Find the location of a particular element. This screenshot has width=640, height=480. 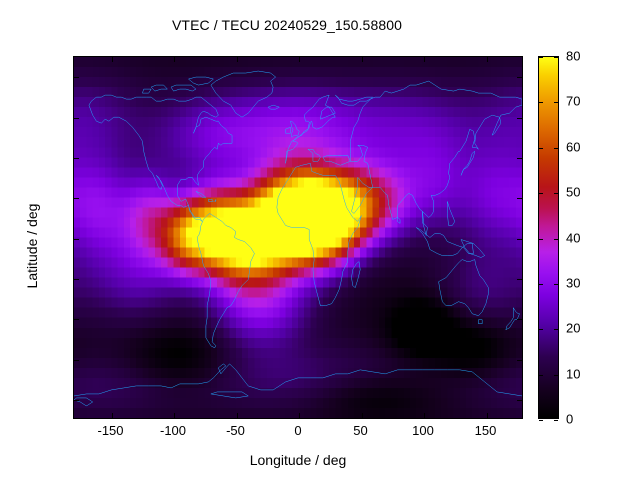

colorbar-tick-label: 60 is located at coordinates (573, 147).